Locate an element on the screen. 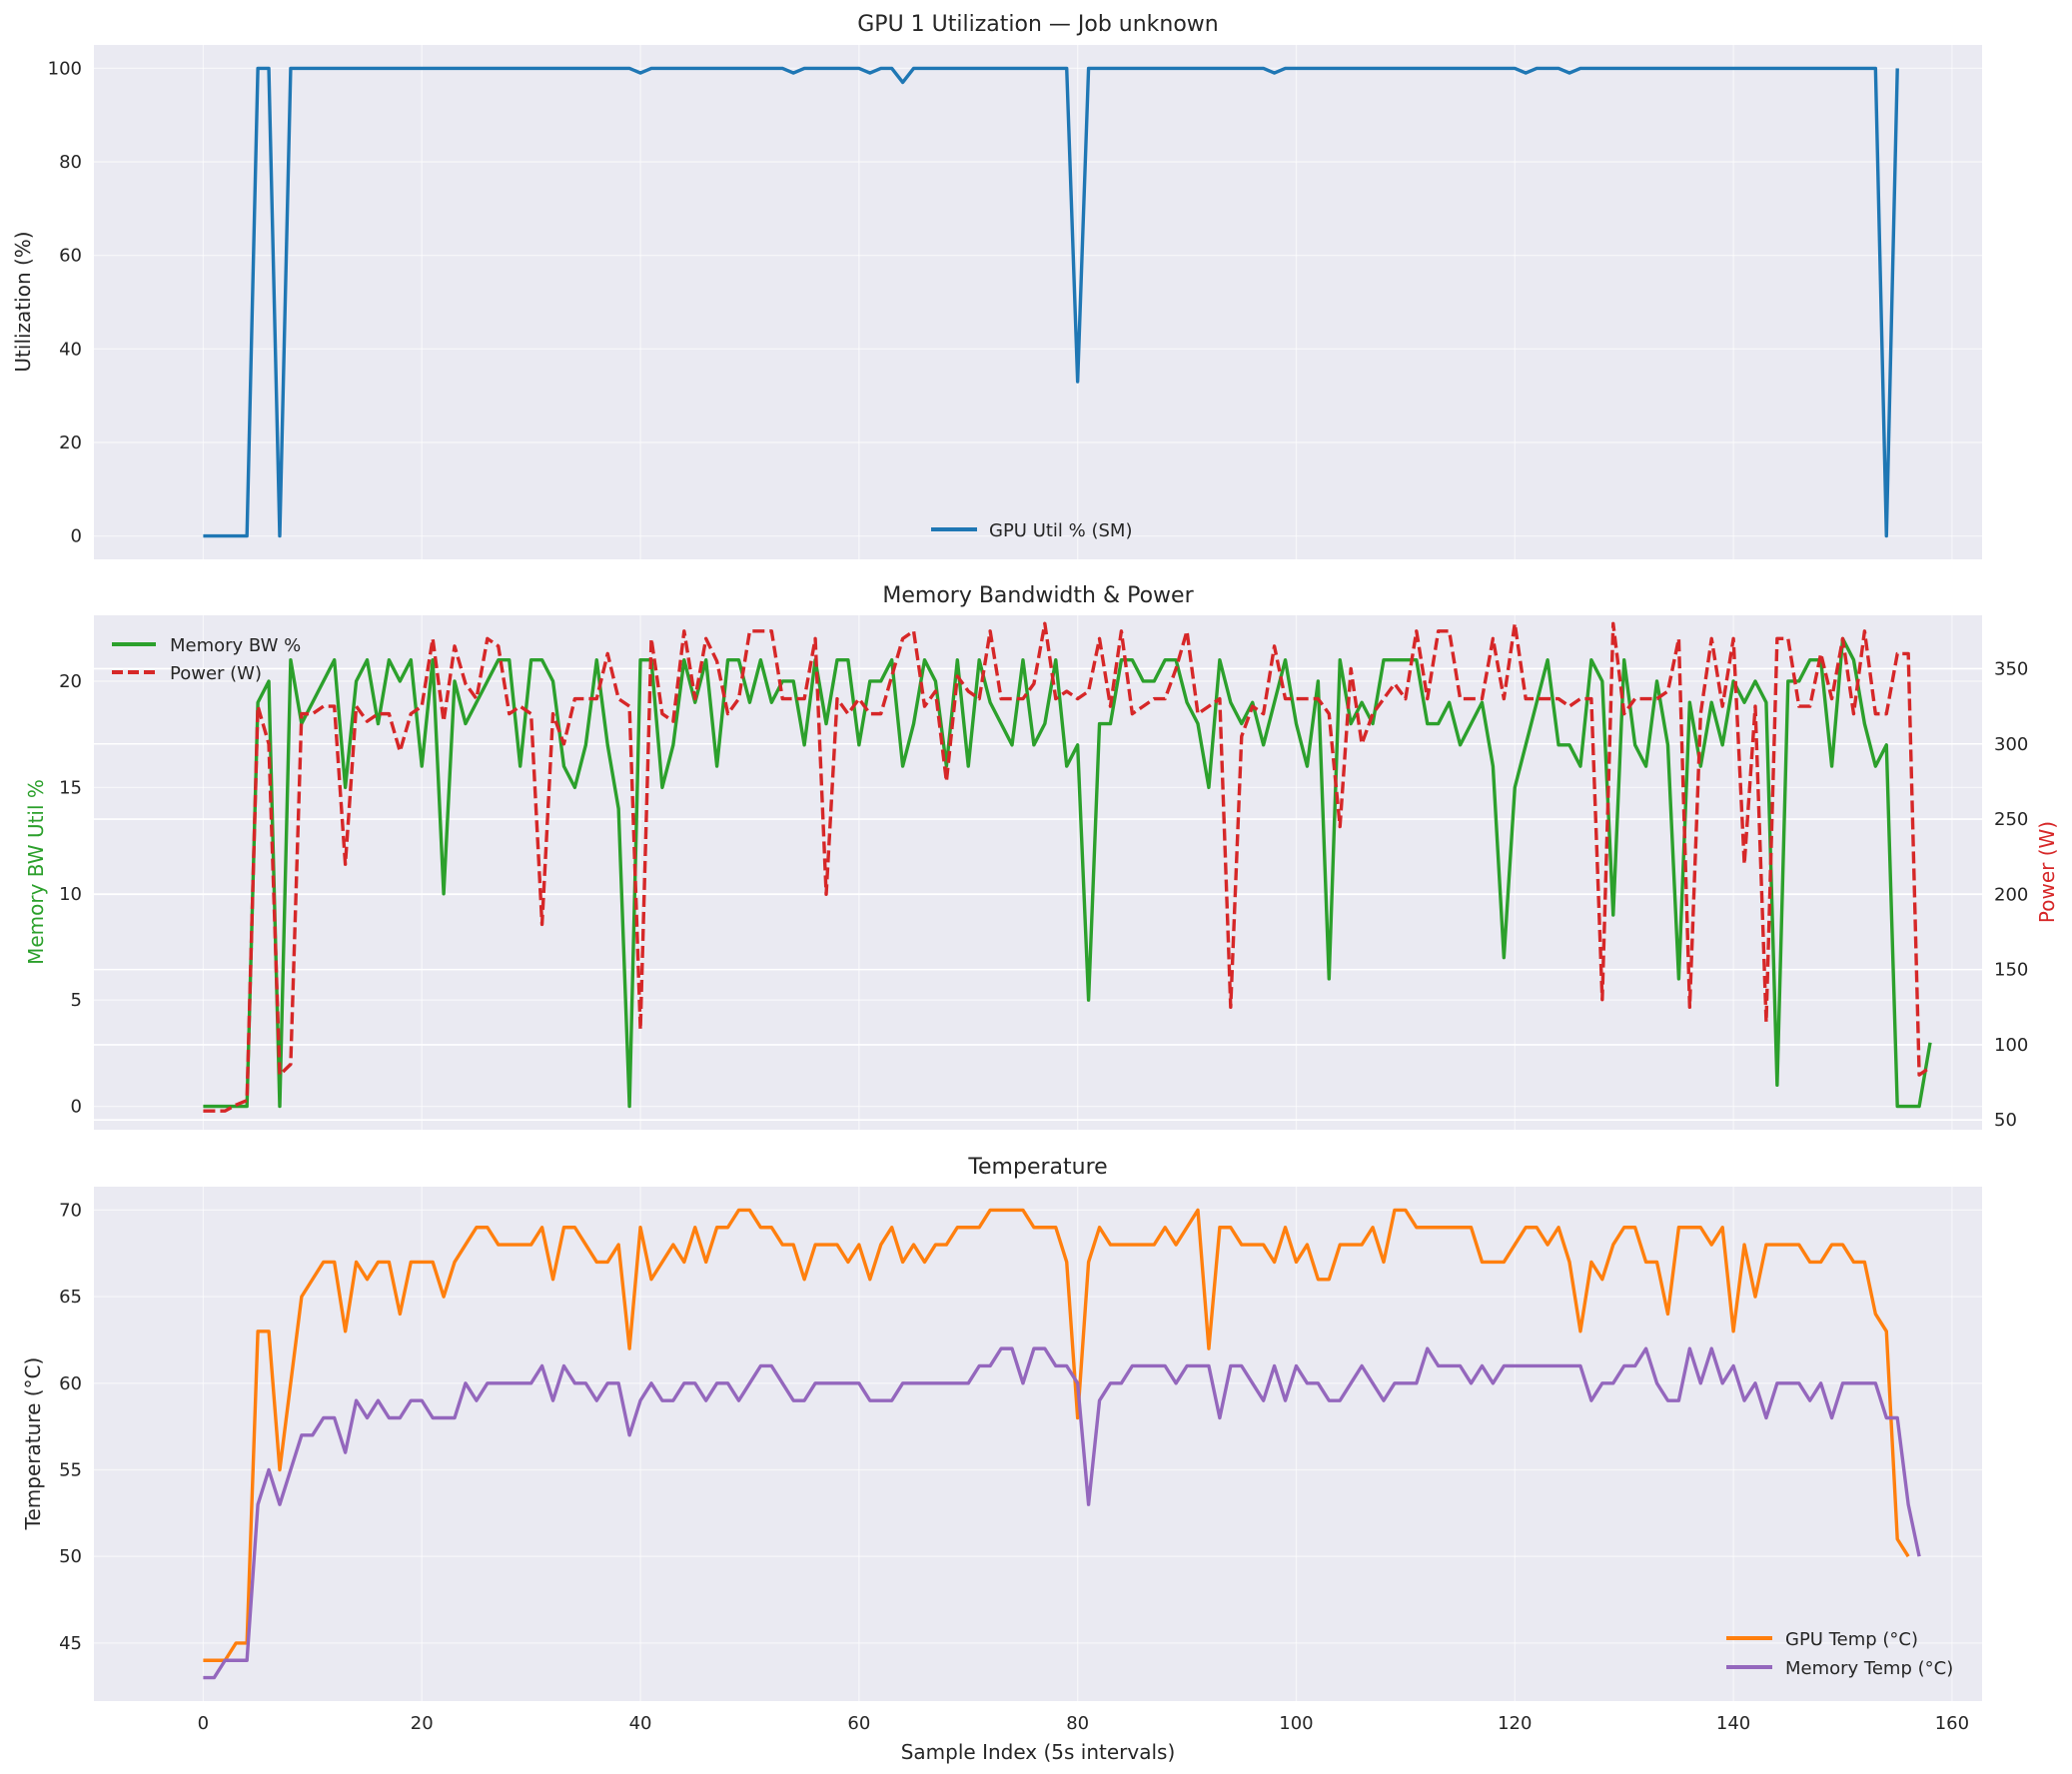 The height and width of the screenshot is (1774, 2072). legend-3: GPU Temp (°C) Memory Temp (°C) is located at coordinates (1839, 1654).